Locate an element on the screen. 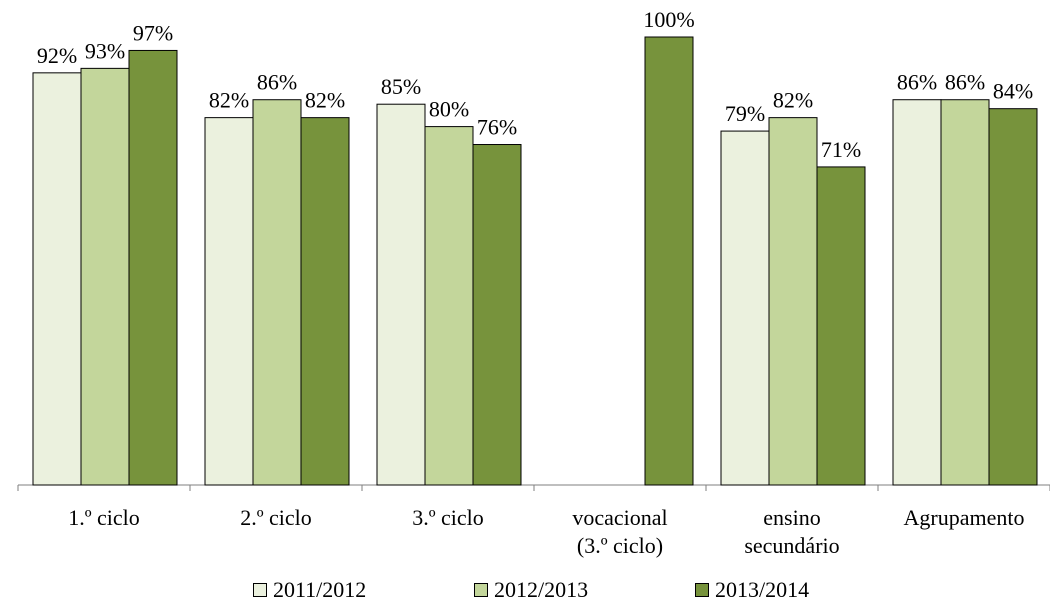 Image resolution: width=1050 pixels, height=605 pixels. data-label: 100% is located at coordinates (668, 19).